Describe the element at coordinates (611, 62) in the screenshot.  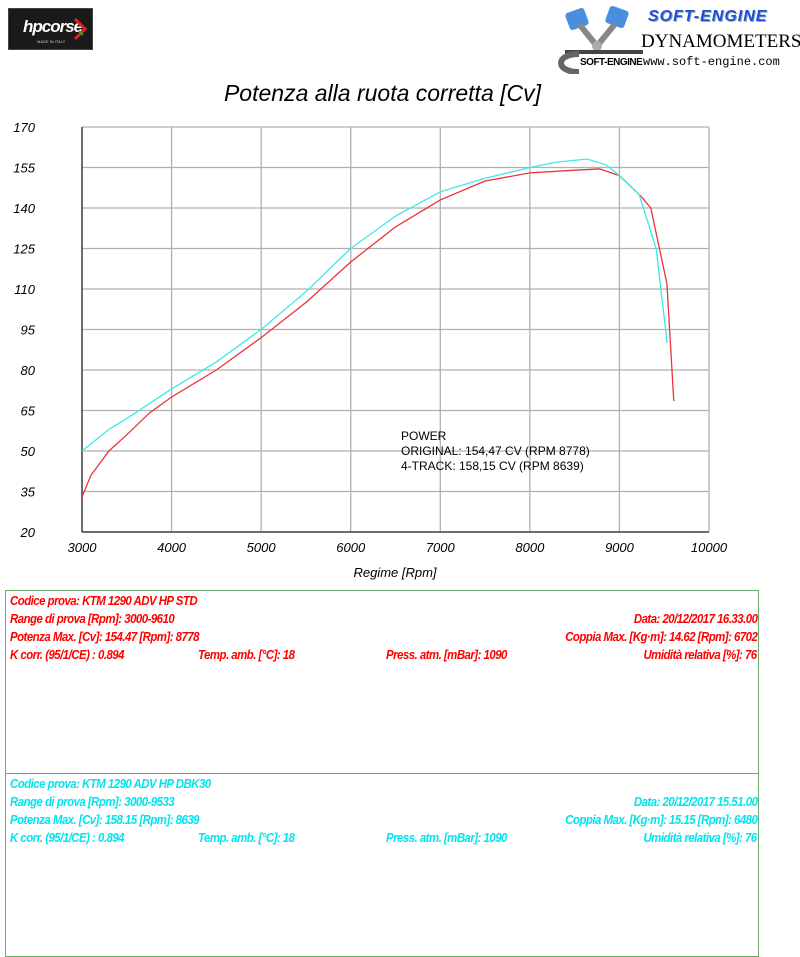
I see `soft-engine-mark: SOFT-ENGINE` at that location.